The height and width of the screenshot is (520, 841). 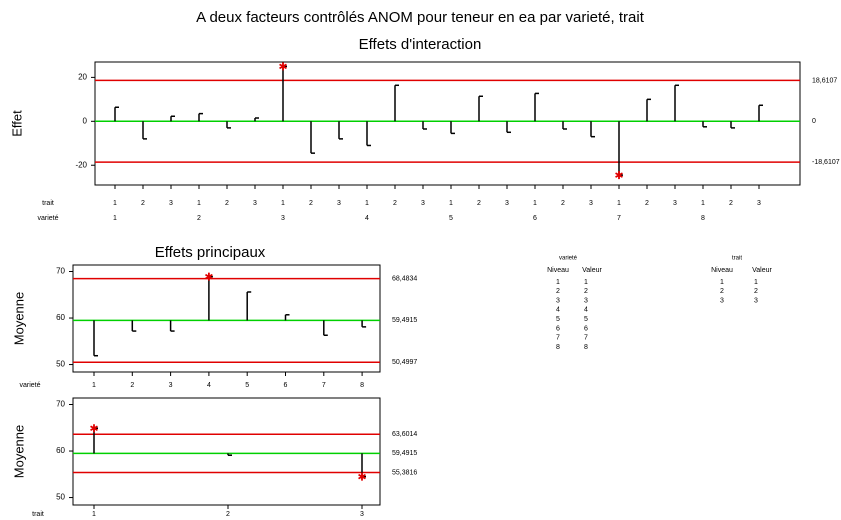 What do you see at coordinates (404, 278) in the screenshot?
I see `limit-label: 68,4834` at bounding box center [404, 278].